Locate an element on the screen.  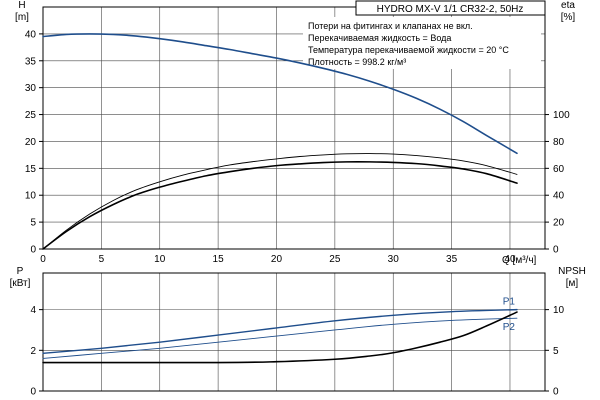
y-left-tick-label: 30 is located at coordinates (31, 88).